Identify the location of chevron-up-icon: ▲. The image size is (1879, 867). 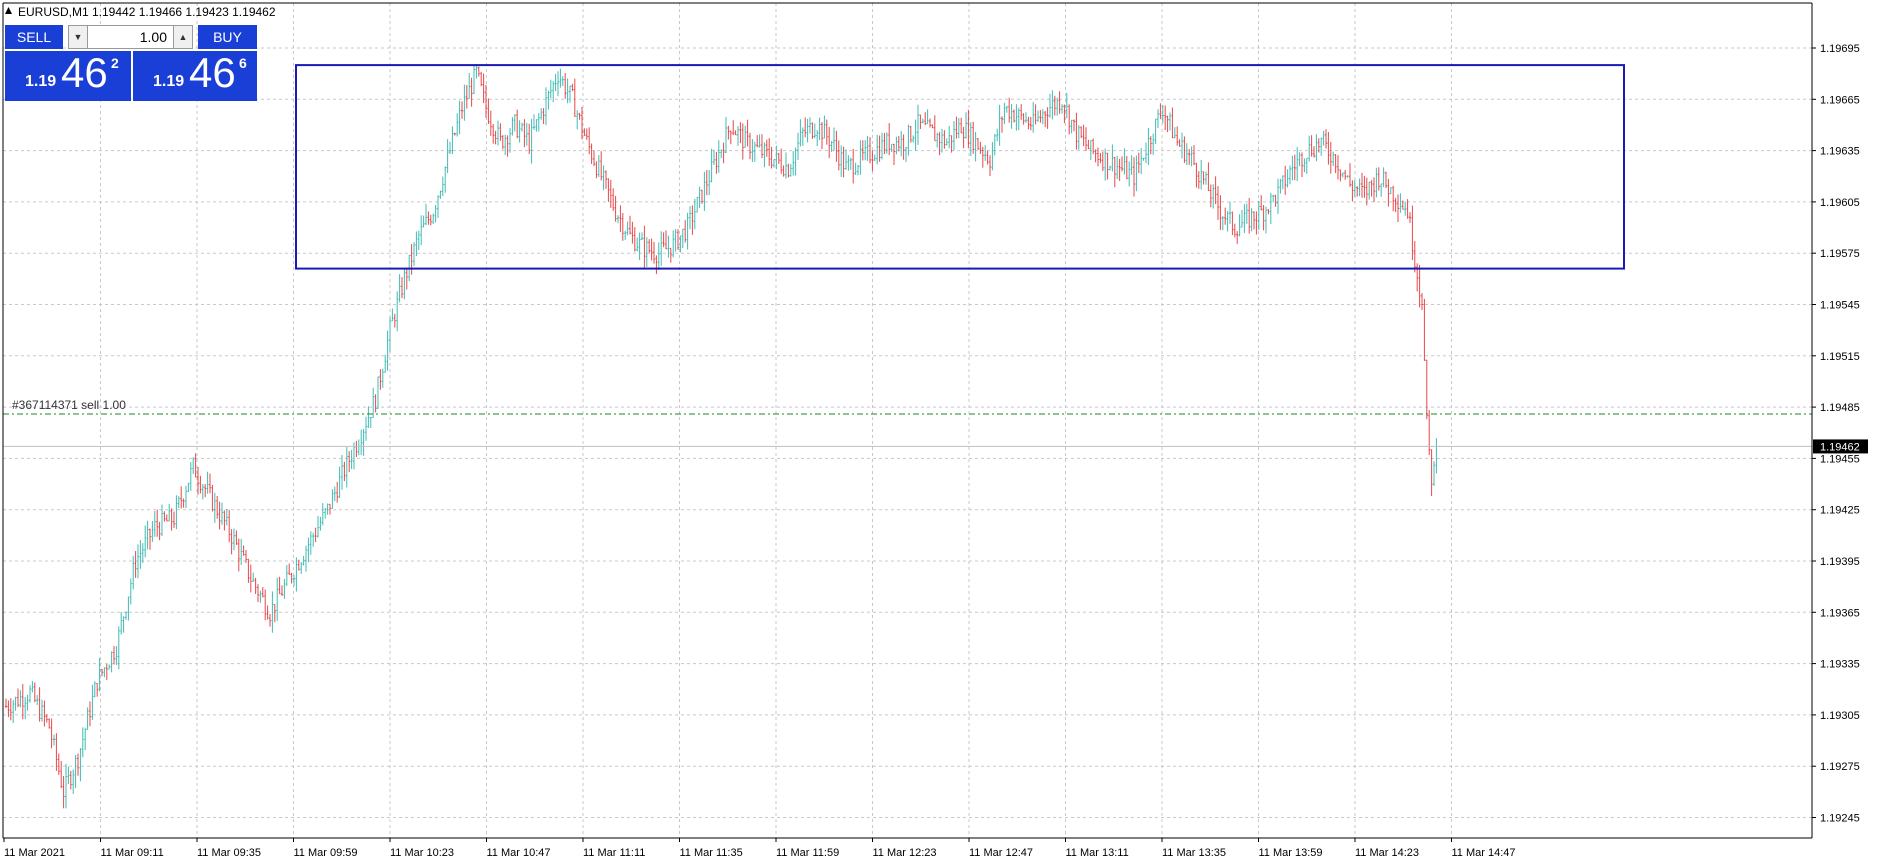
(183, 37).